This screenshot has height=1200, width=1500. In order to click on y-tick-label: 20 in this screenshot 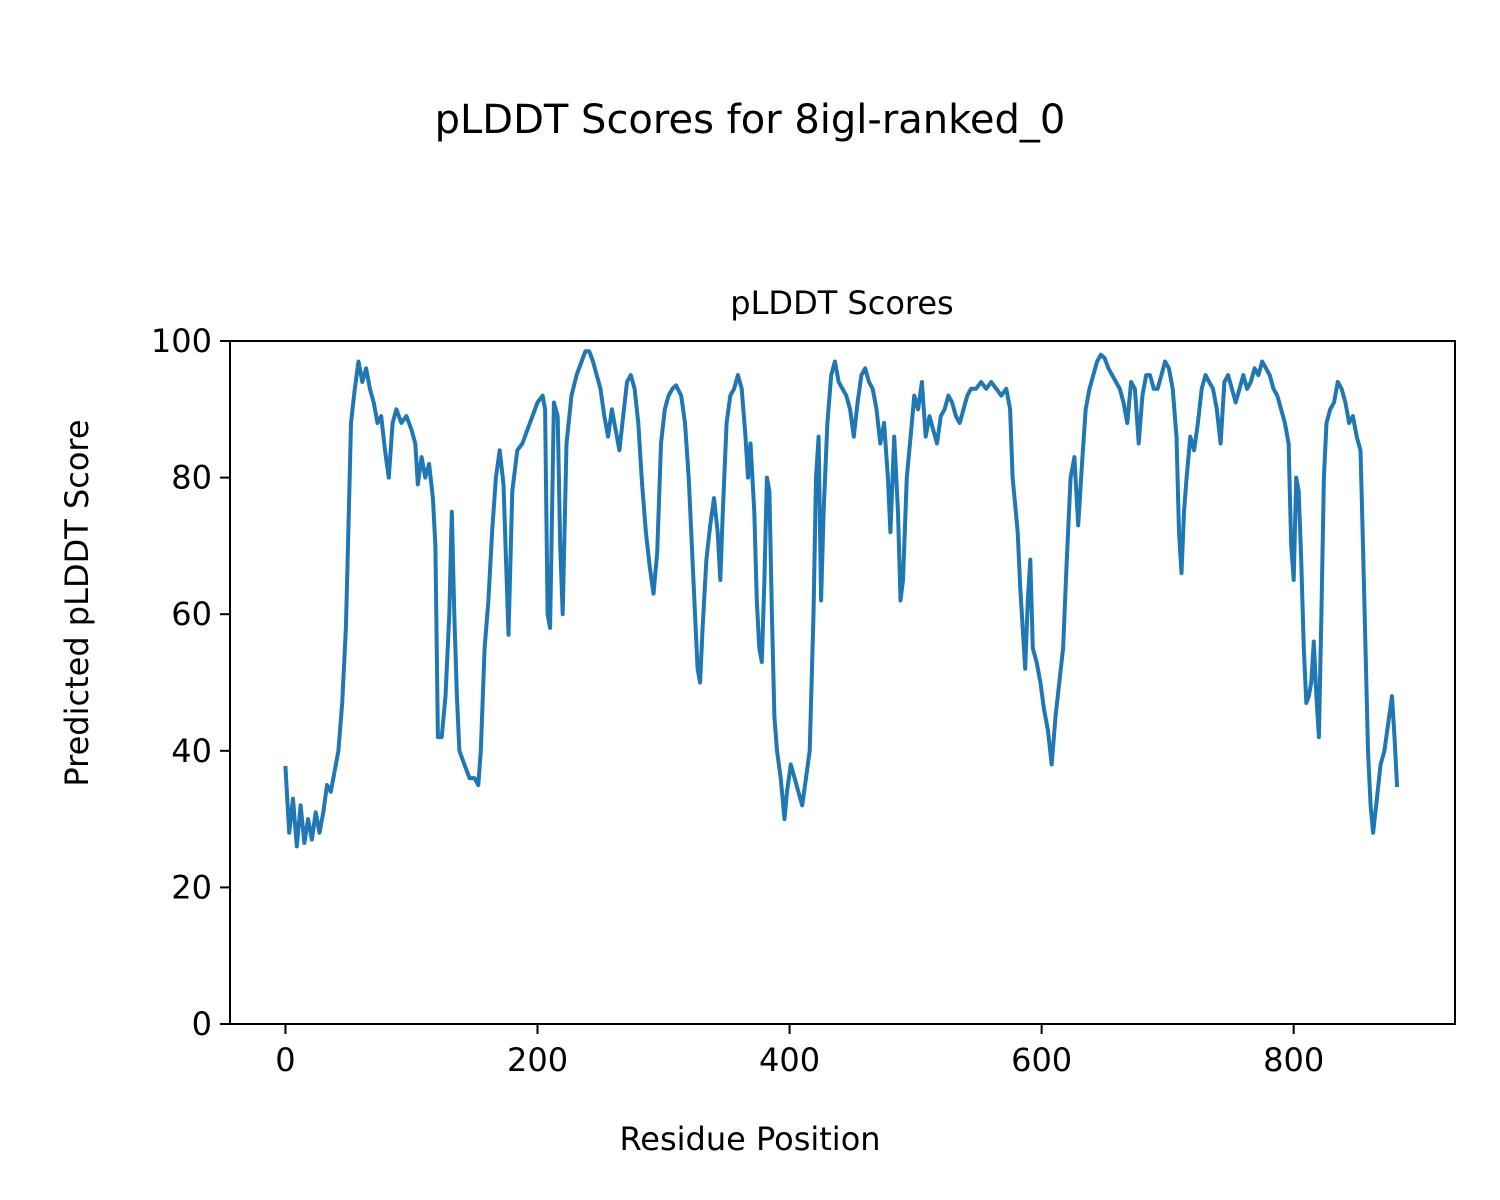, I will do `click(191, 887)`.